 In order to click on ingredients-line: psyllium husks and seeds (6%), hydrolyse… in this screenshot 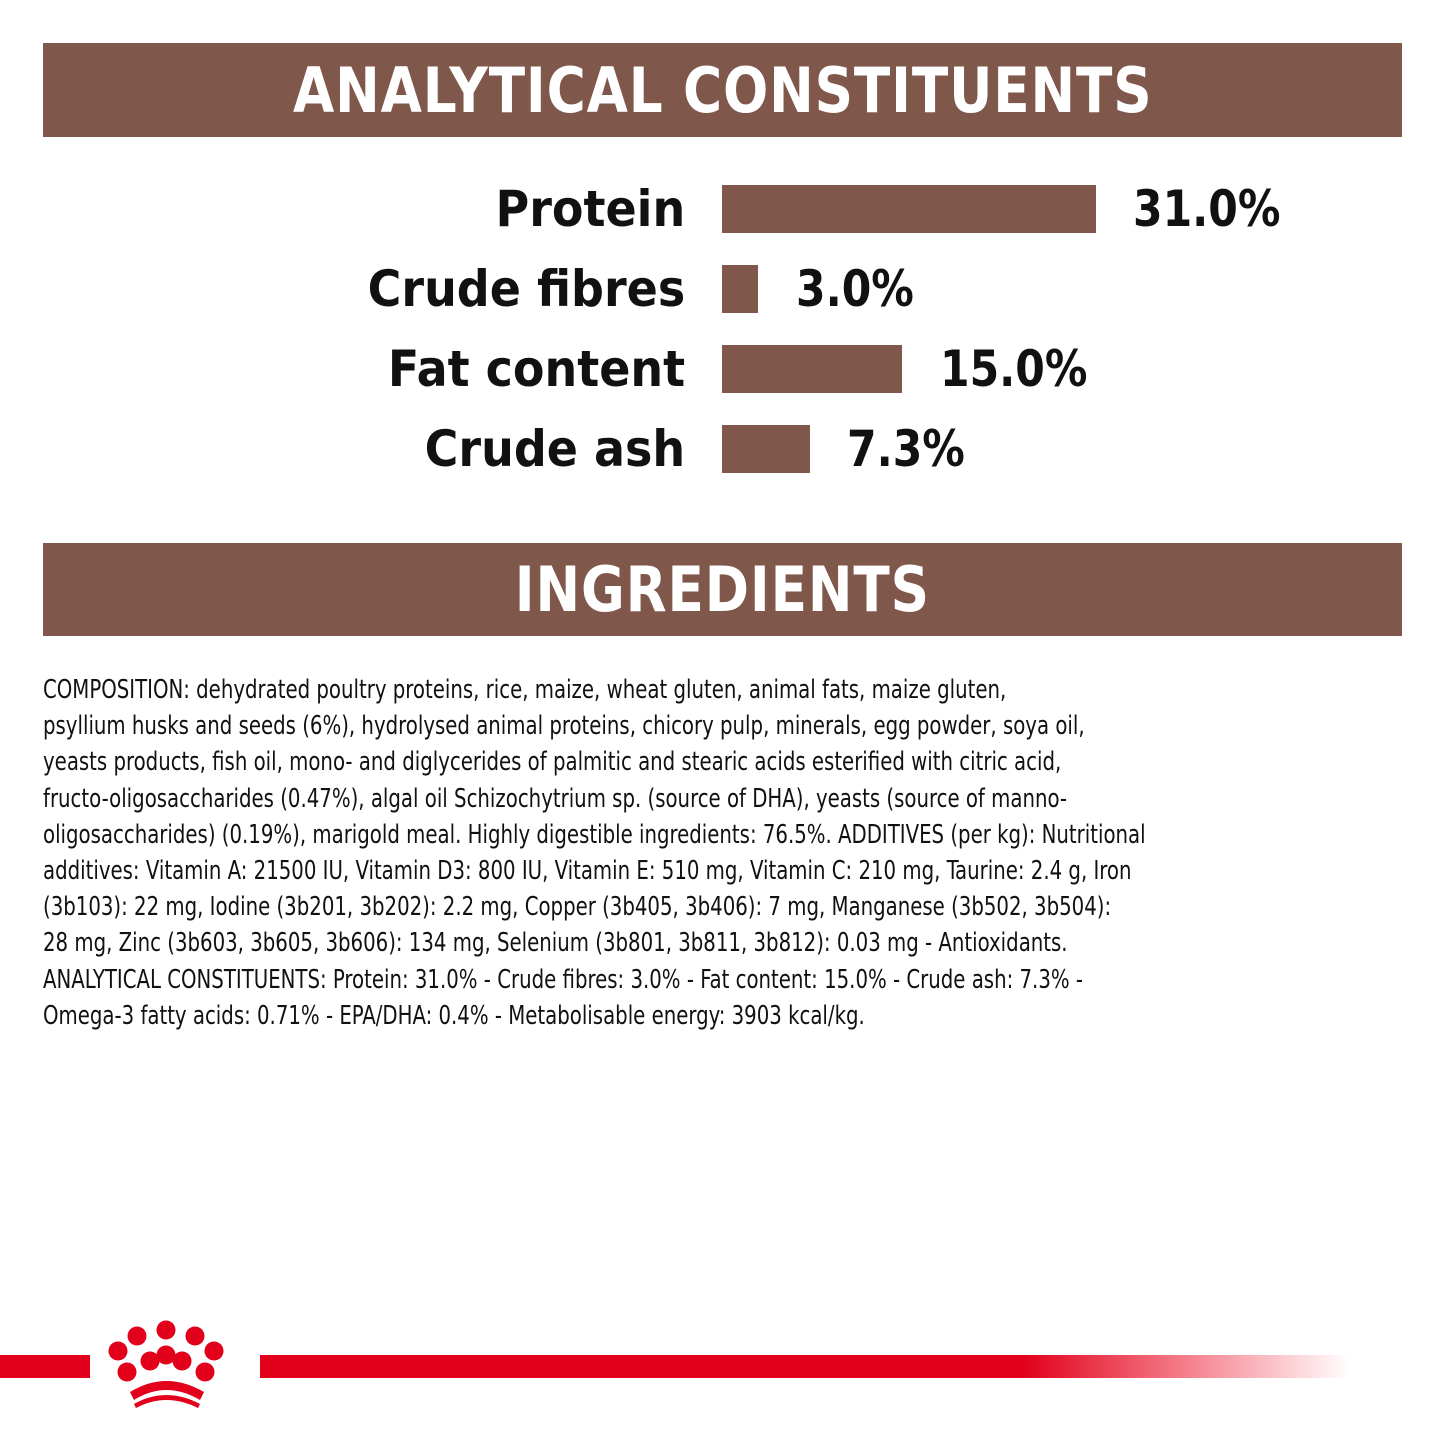, I will do `click(564, 726)`.